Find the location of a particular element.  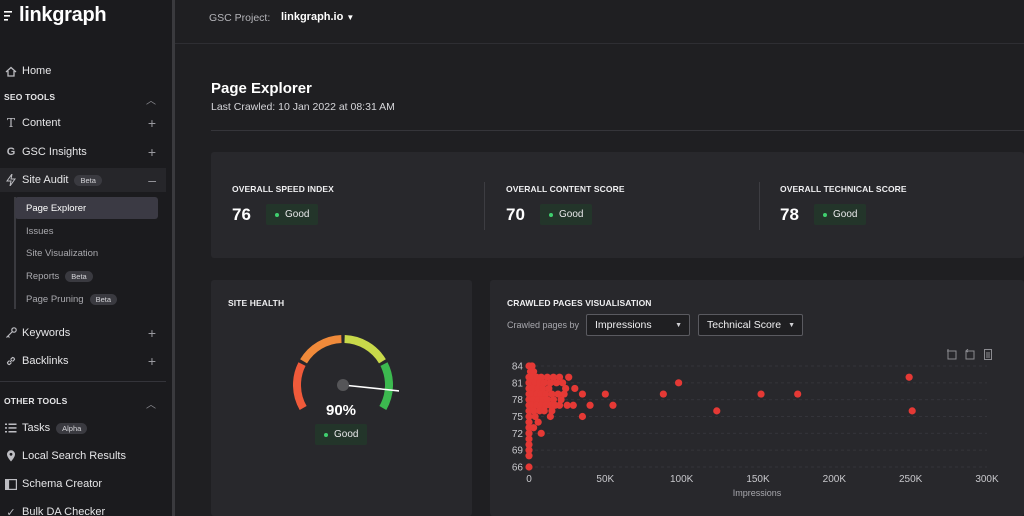

sidebar-item-backlinks: Backlinks + is located at coordinates (83, 361).